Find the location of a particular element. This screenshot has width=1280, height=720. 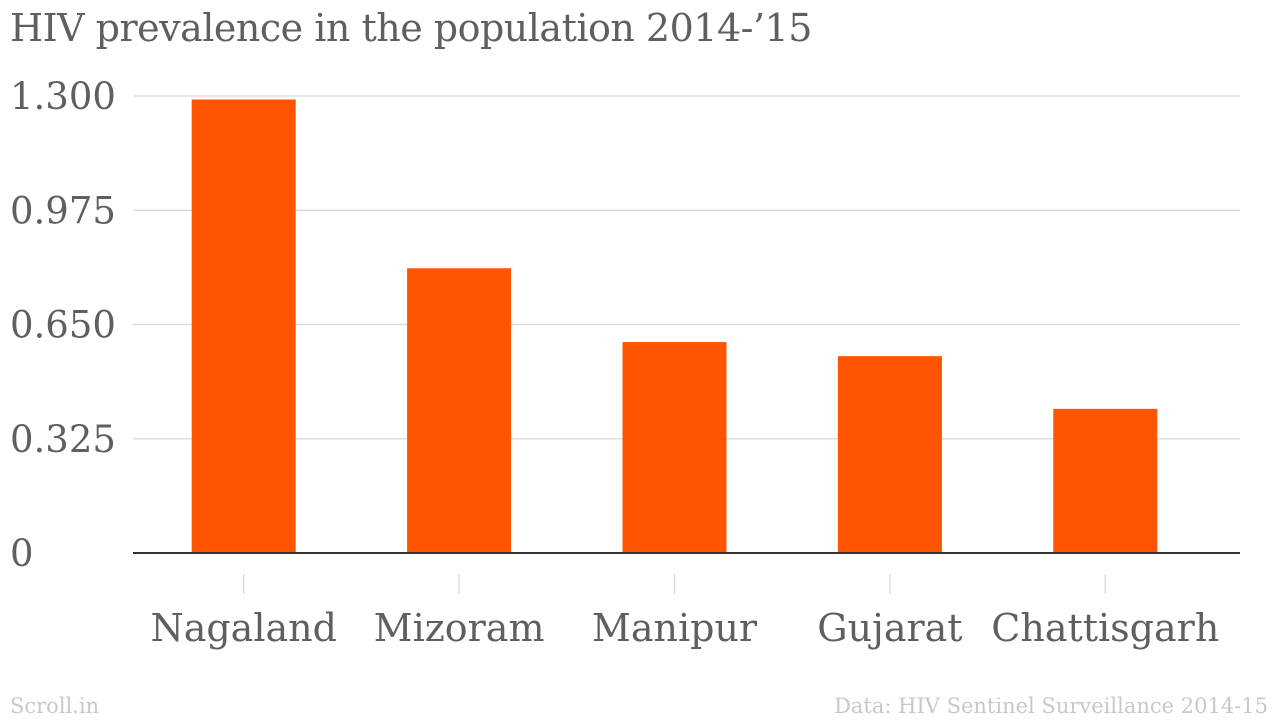

y-axis-ticks: 0 0.325 0.650 0.975 1.300 is located at coordinates (63, 325).